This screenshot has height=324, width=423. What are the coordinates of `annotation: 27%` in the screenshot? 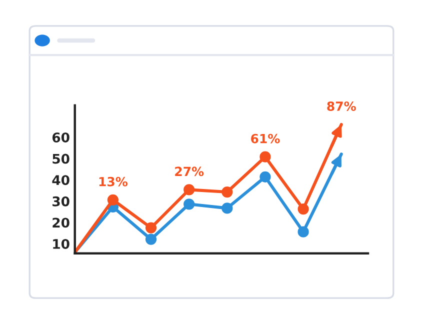 It's located at (189, 171).